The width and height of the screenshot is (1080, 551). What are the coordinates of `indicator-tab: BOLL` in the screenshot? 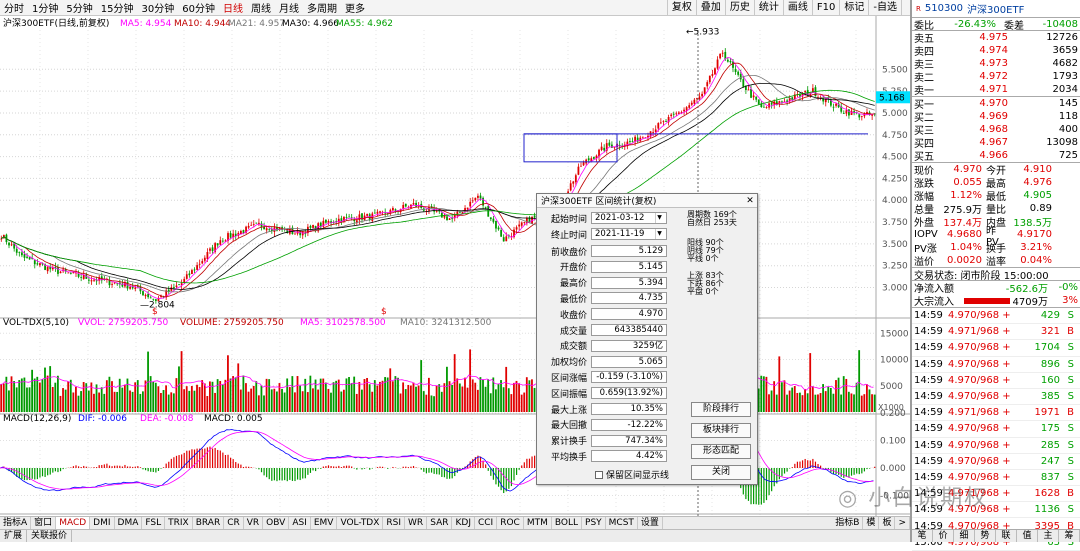 It's located at (567, 523).